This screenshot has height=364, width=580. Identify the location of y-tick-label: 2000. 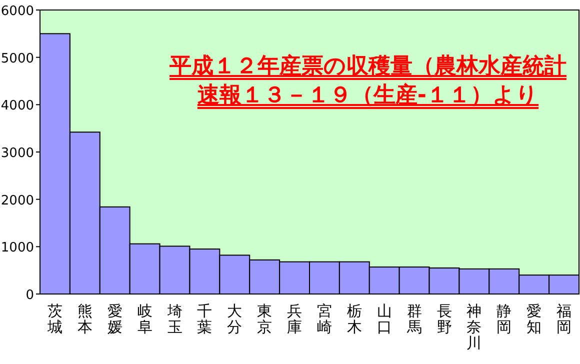
(17, 200).